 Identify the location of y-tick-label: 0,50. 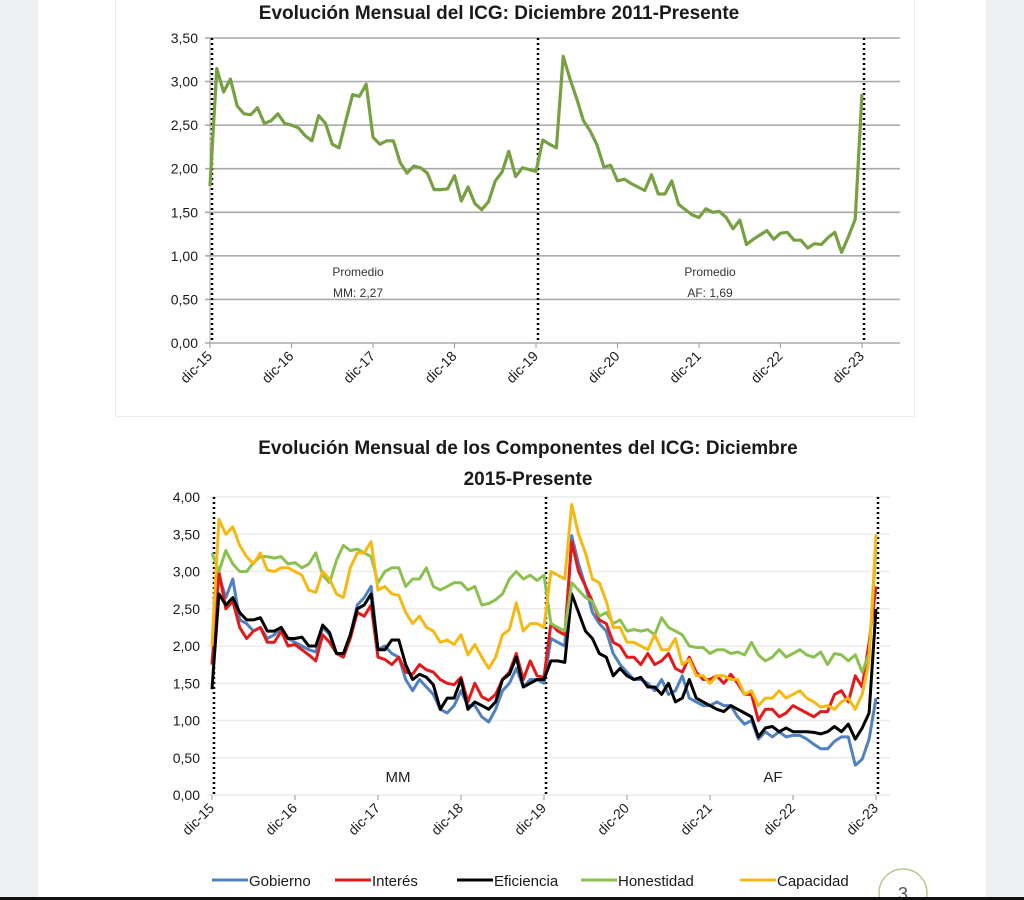
(184, 299).